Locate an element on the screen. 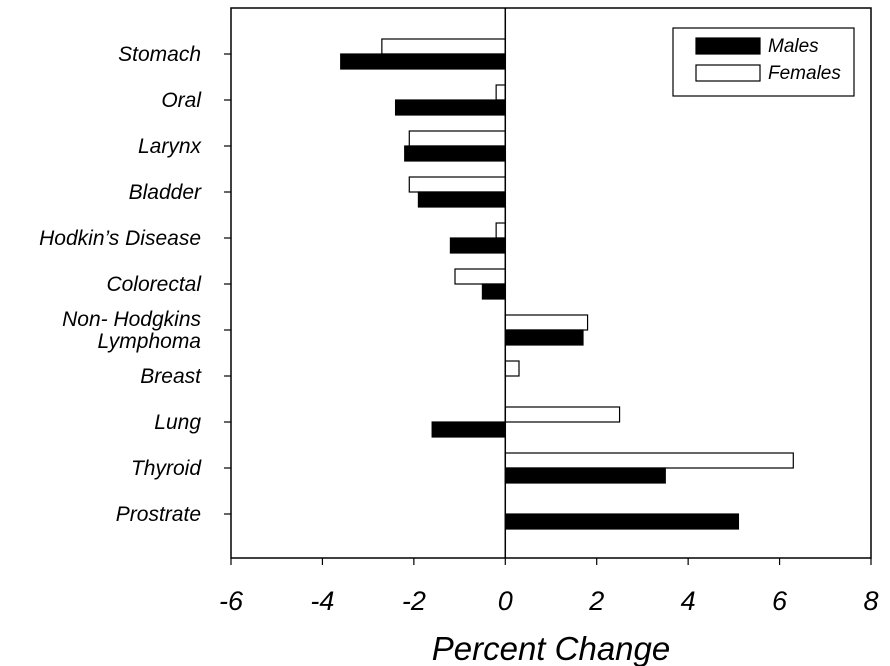 The height and width of the screenshot is (666, 890). category-label-8: Lung is located at coordinates (177, 422).